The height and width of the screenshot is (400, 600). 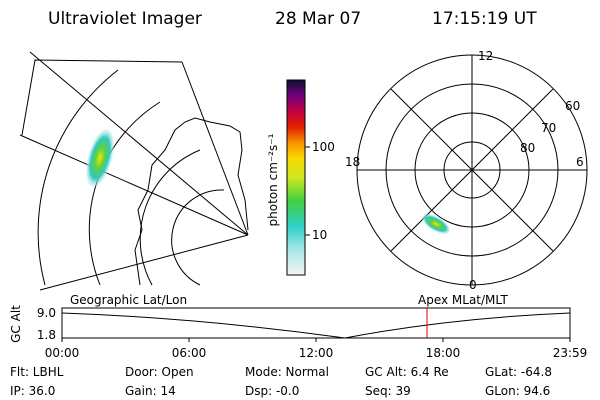 What do you see at coordinates (37, 372) in the screenshot?
I see `status-field: Flt: LBHL` at bounding box center [37, 372].